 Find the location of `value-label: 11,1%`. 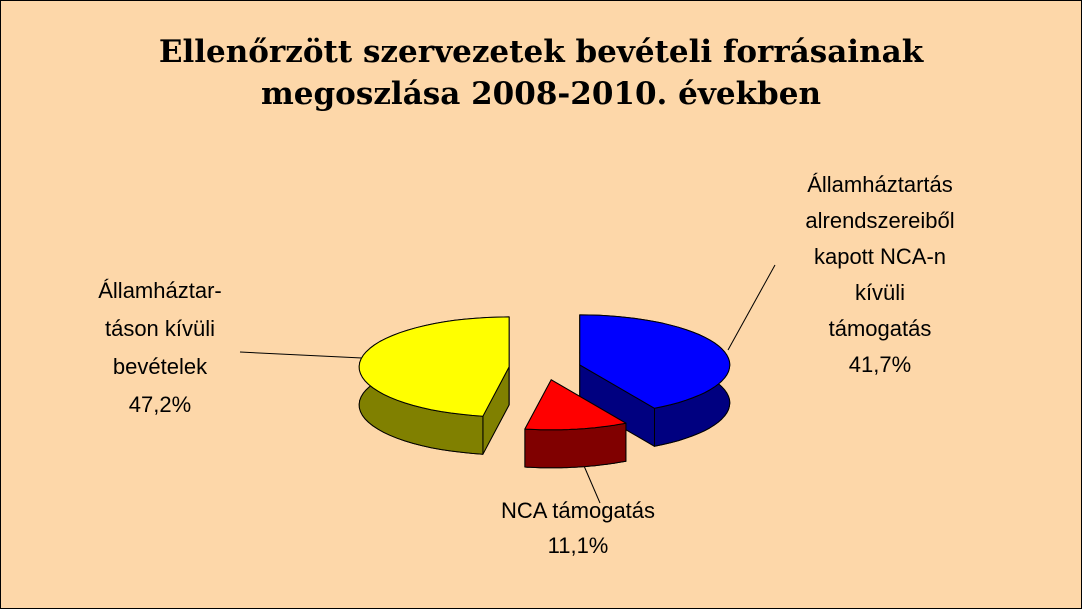

value-label: 11,1% is located at coordinates (578, 545).